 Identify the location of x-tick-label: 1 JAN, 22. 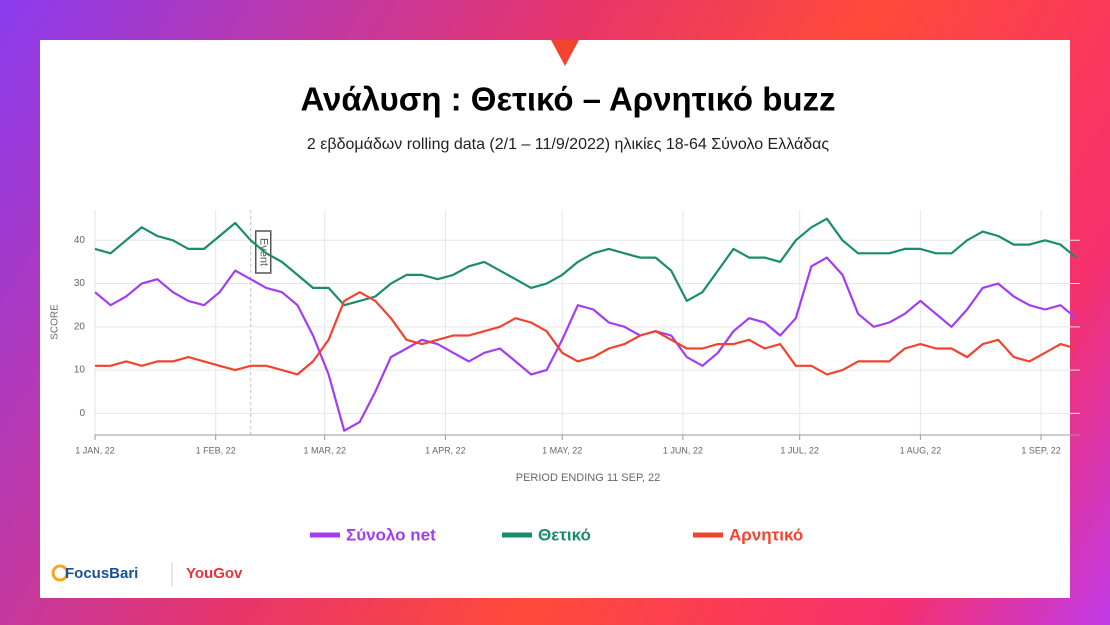
(95, 450).